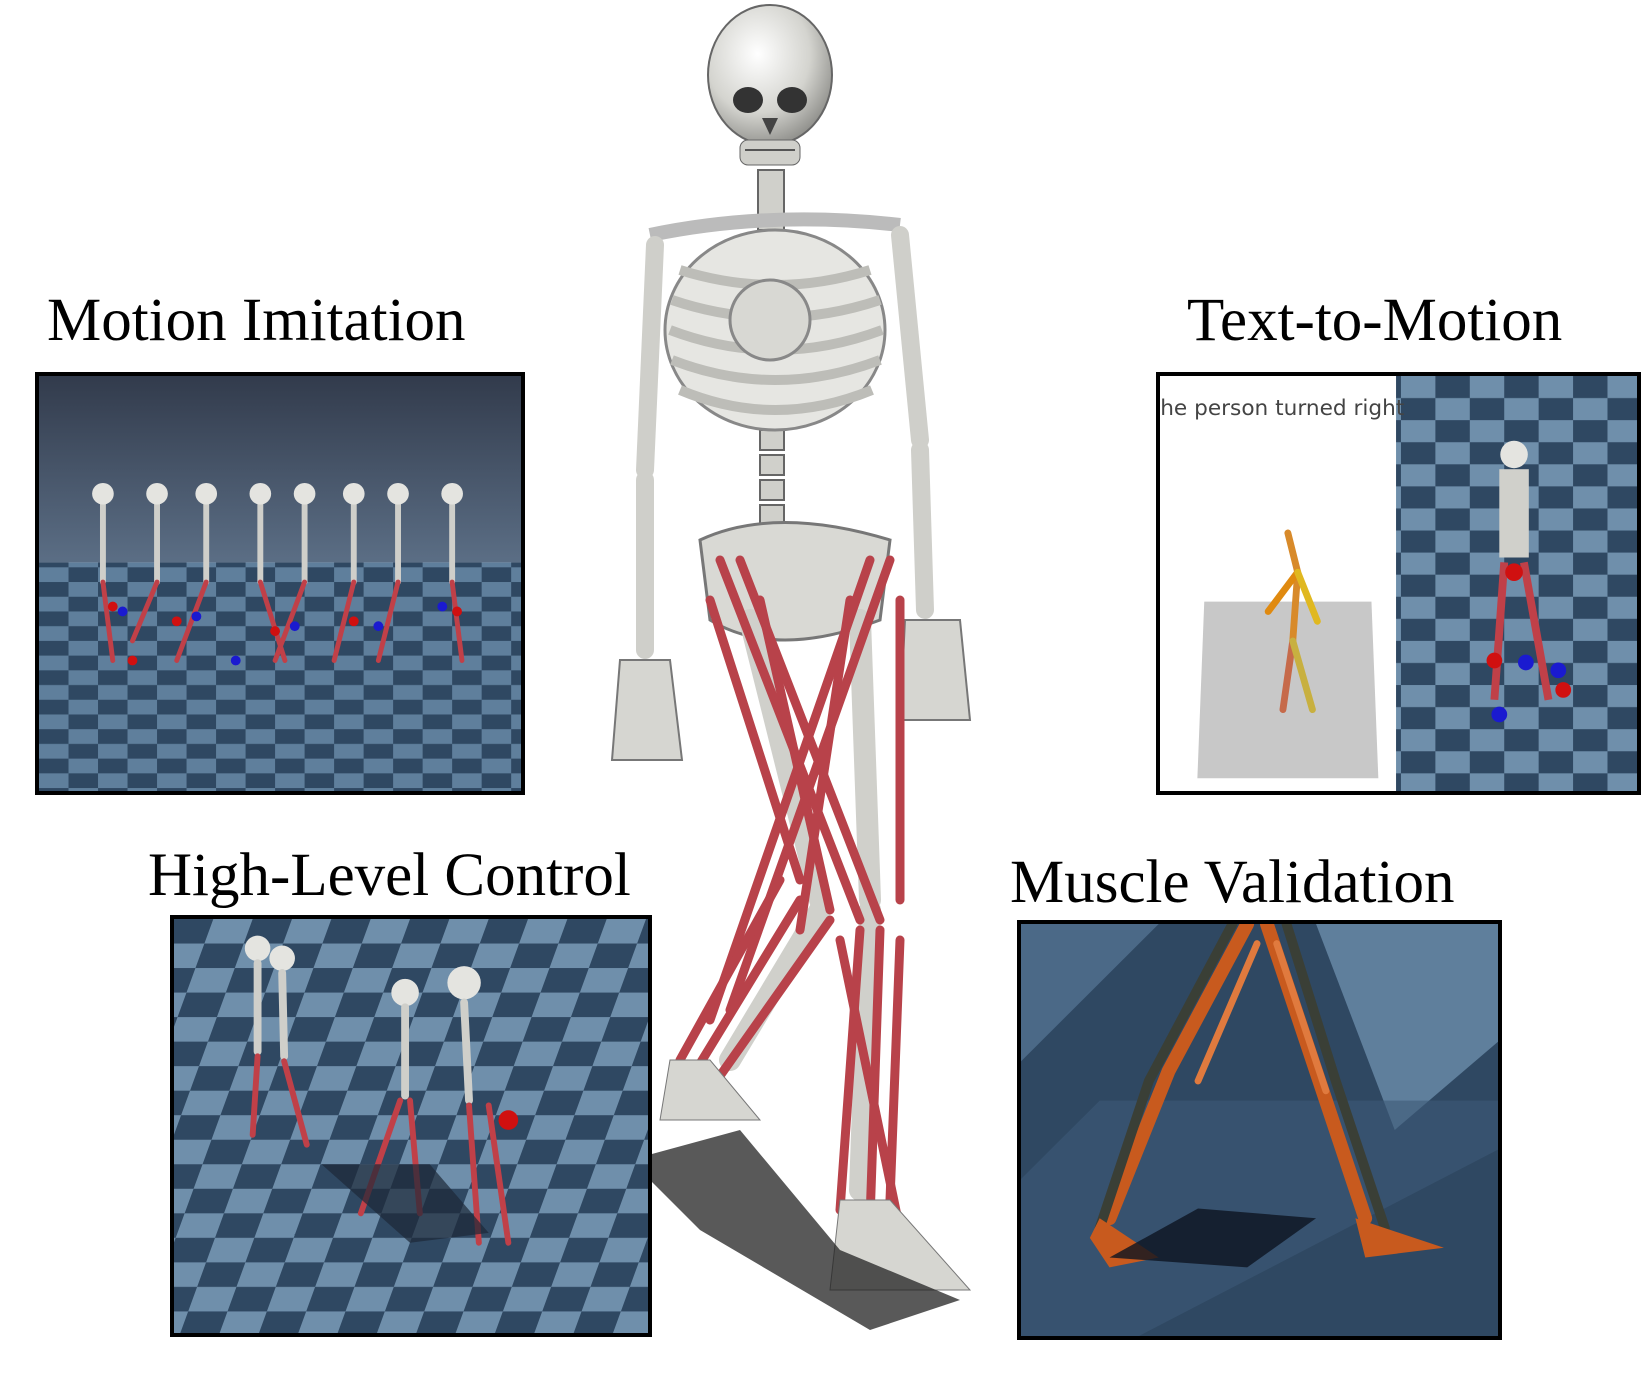  What do you see at coordinates (774, 227) in the screenshot?
I see `clavicle-icon` at bounding box center [774, 227].